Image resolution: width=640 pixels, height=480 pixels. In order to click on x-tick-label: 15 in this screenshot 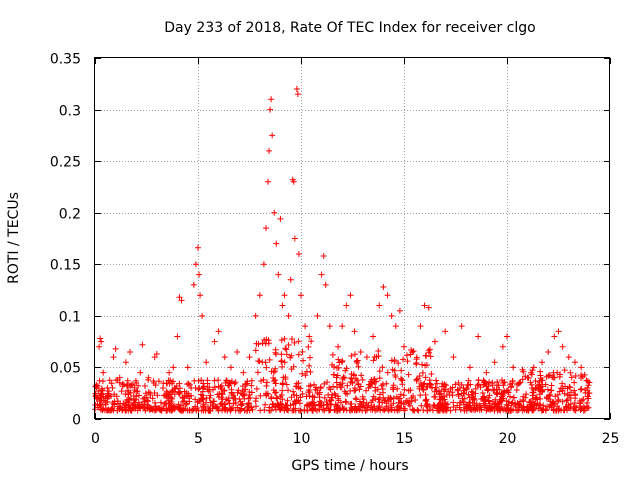, I will do `click(405, 439)`.